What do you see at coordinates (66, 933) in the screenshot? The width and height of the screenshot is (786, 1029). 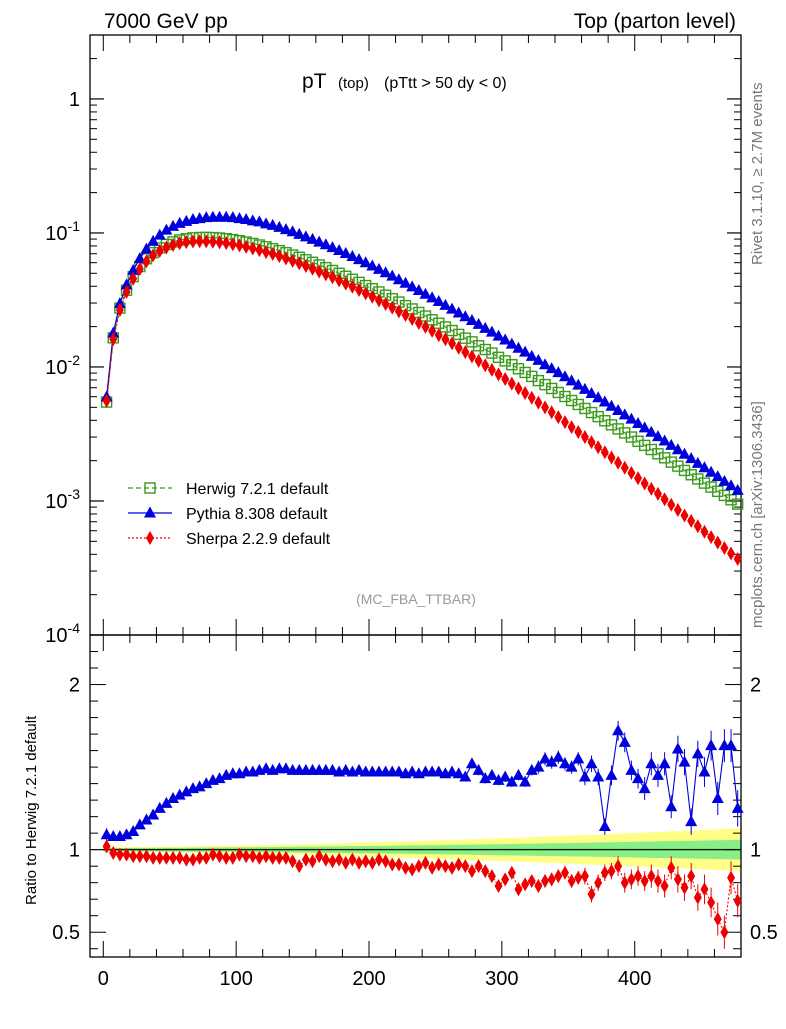 I see `ratio-y-tick-label: 0.5` at bounding box center [66, 933].